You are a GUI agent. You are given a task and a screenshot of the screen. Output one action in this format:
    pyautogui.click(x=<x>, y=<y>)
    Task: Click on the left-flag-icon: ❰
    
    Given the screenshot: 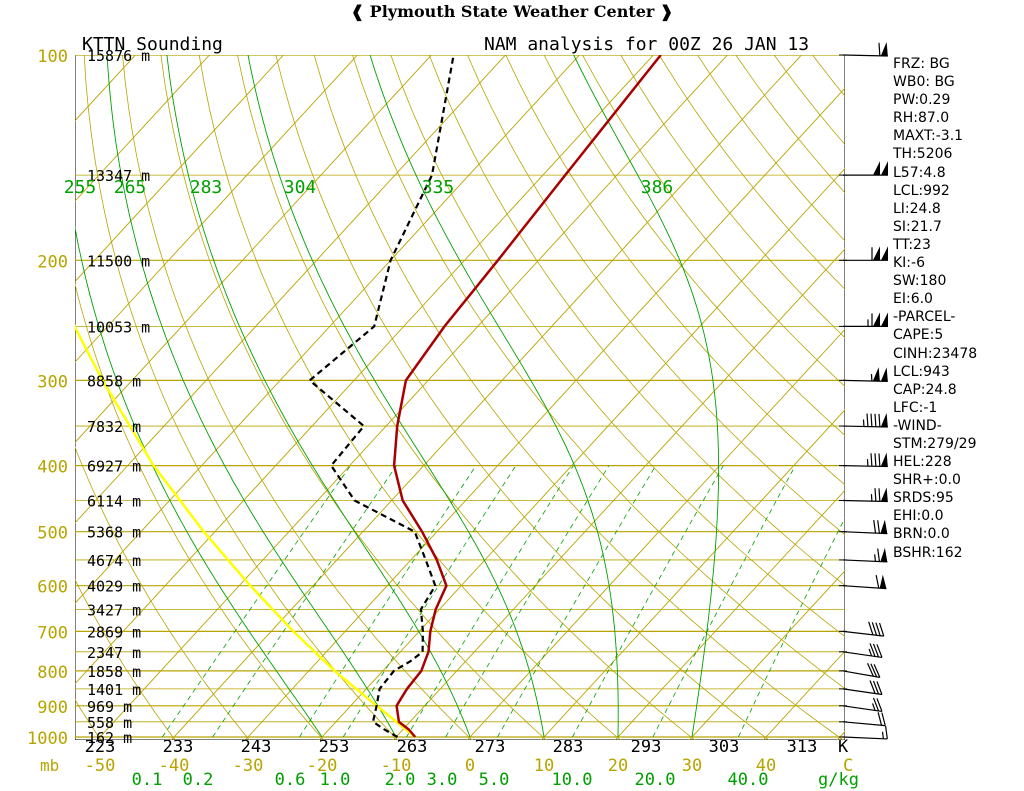 What is the action you would take?
    pyautogui.click(x=360, y=11)
    